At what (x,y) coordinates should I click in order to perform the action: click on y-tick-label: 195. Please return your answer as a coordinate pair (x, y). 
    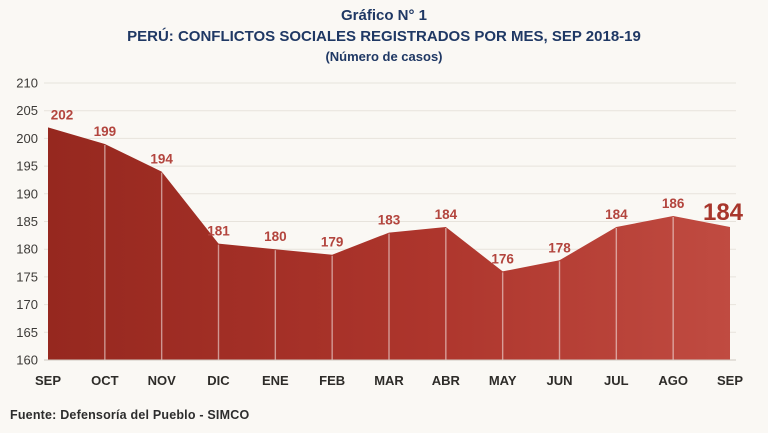
    Looking at the image, I should click on (27, 166).